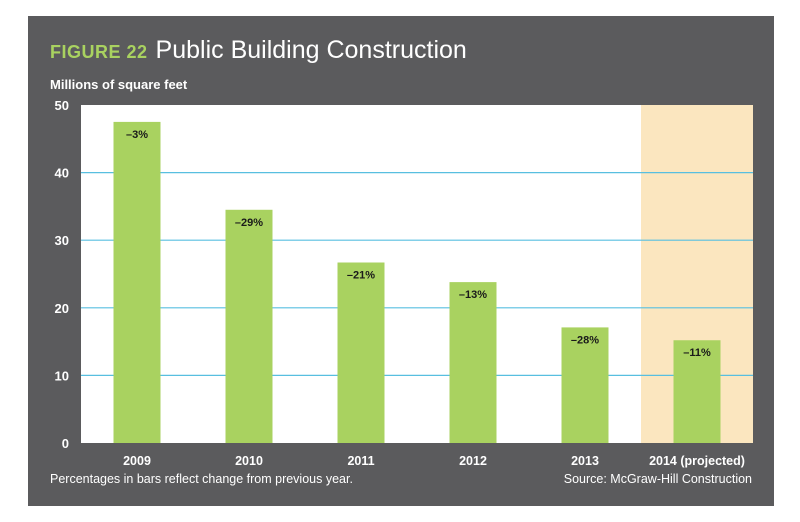 This screenshot has width=800, height=522. Describe the element at coordinates (62, 308) in the screenshot. I see `y-tick-label: 20` at that location.